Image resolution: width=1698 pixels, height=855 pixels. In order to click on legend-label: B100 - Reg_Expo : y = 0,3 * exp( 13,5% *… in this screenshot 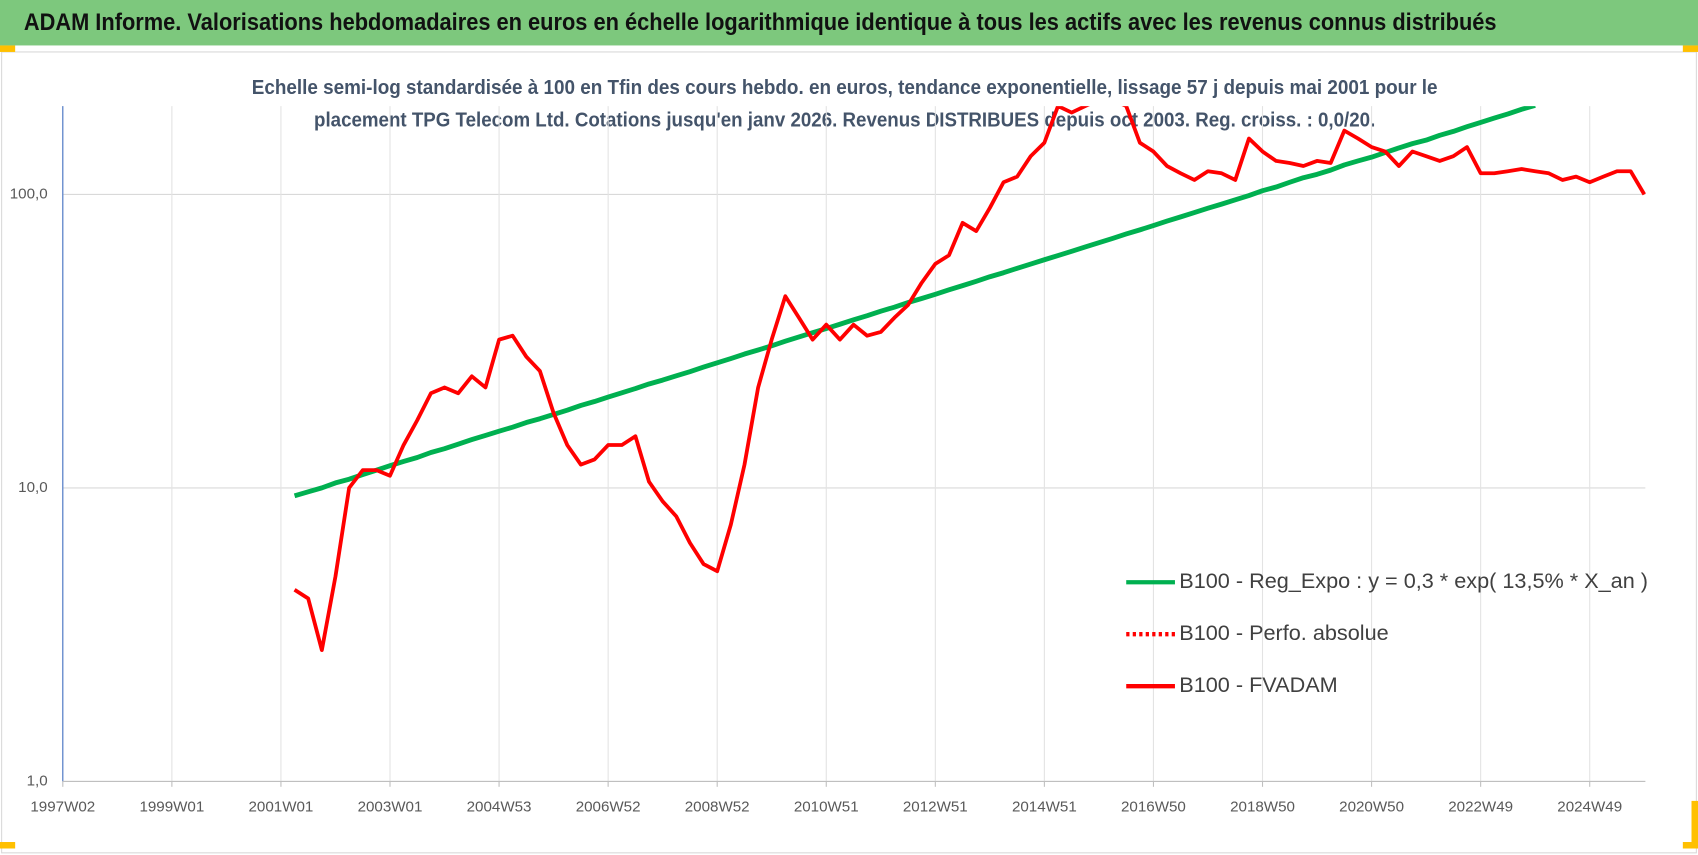, I will do `click(1413, 580)`.